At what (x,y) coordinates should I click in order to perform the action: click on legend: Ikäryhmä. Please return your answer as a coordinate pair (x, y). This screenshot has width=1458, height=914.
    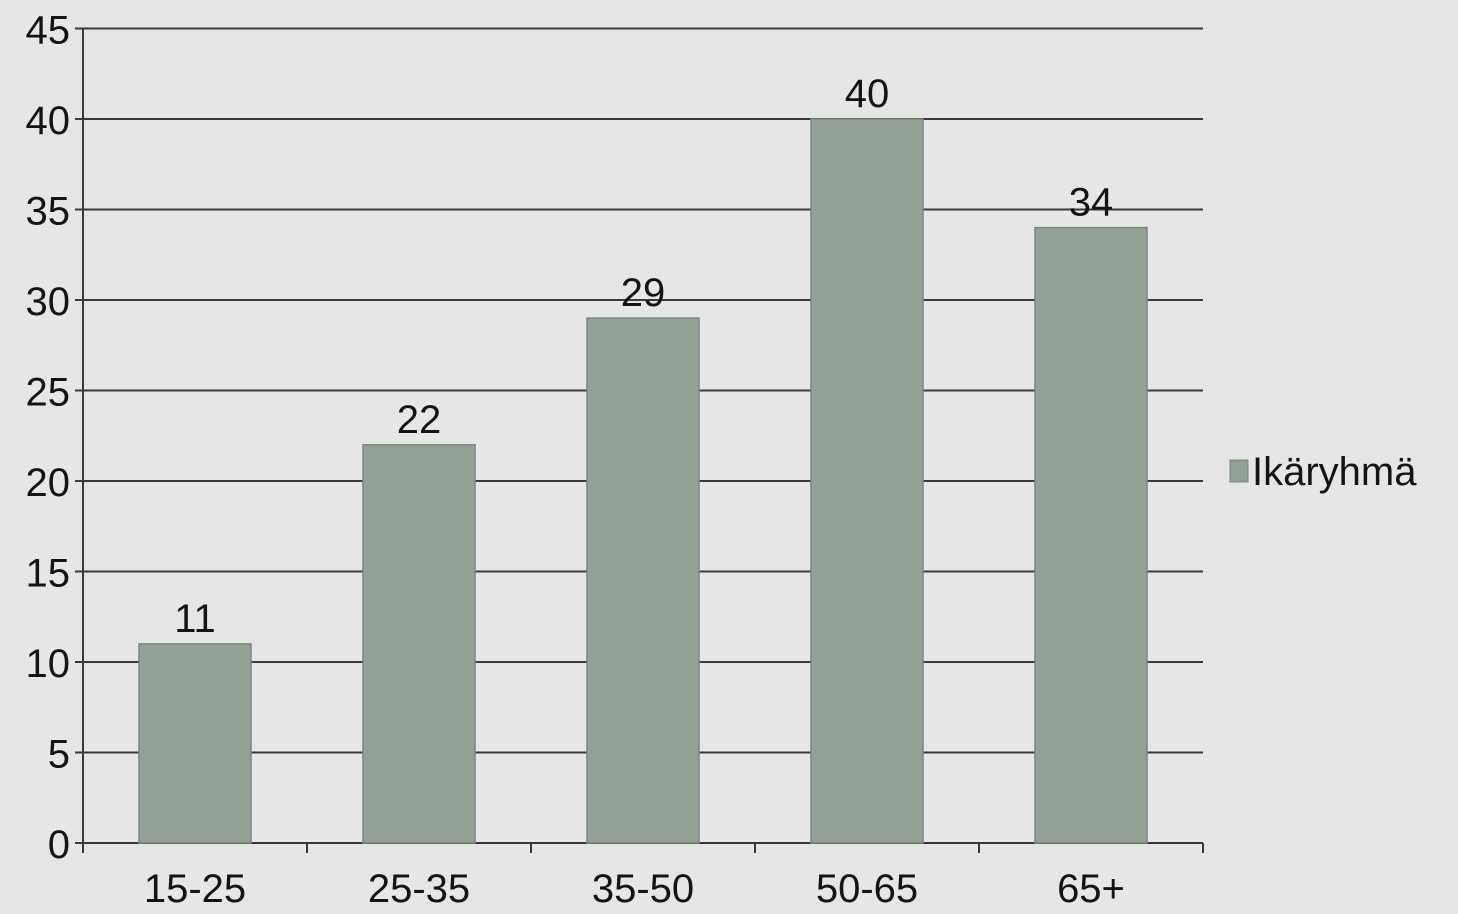
    Looking at the image, I should click on (1323, 472).